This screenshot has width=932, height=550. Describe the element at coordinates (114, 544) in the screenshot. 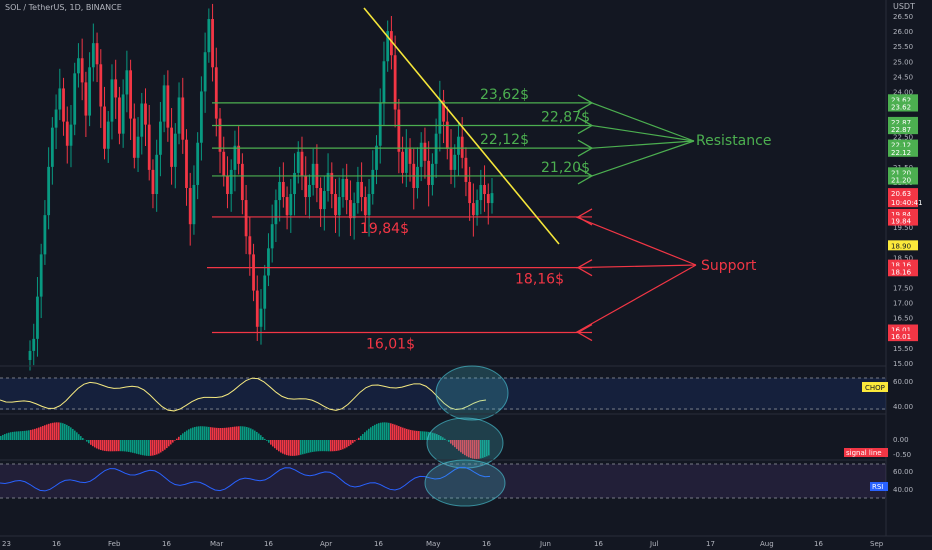

I see `time-tick-label: Feb` at that location.